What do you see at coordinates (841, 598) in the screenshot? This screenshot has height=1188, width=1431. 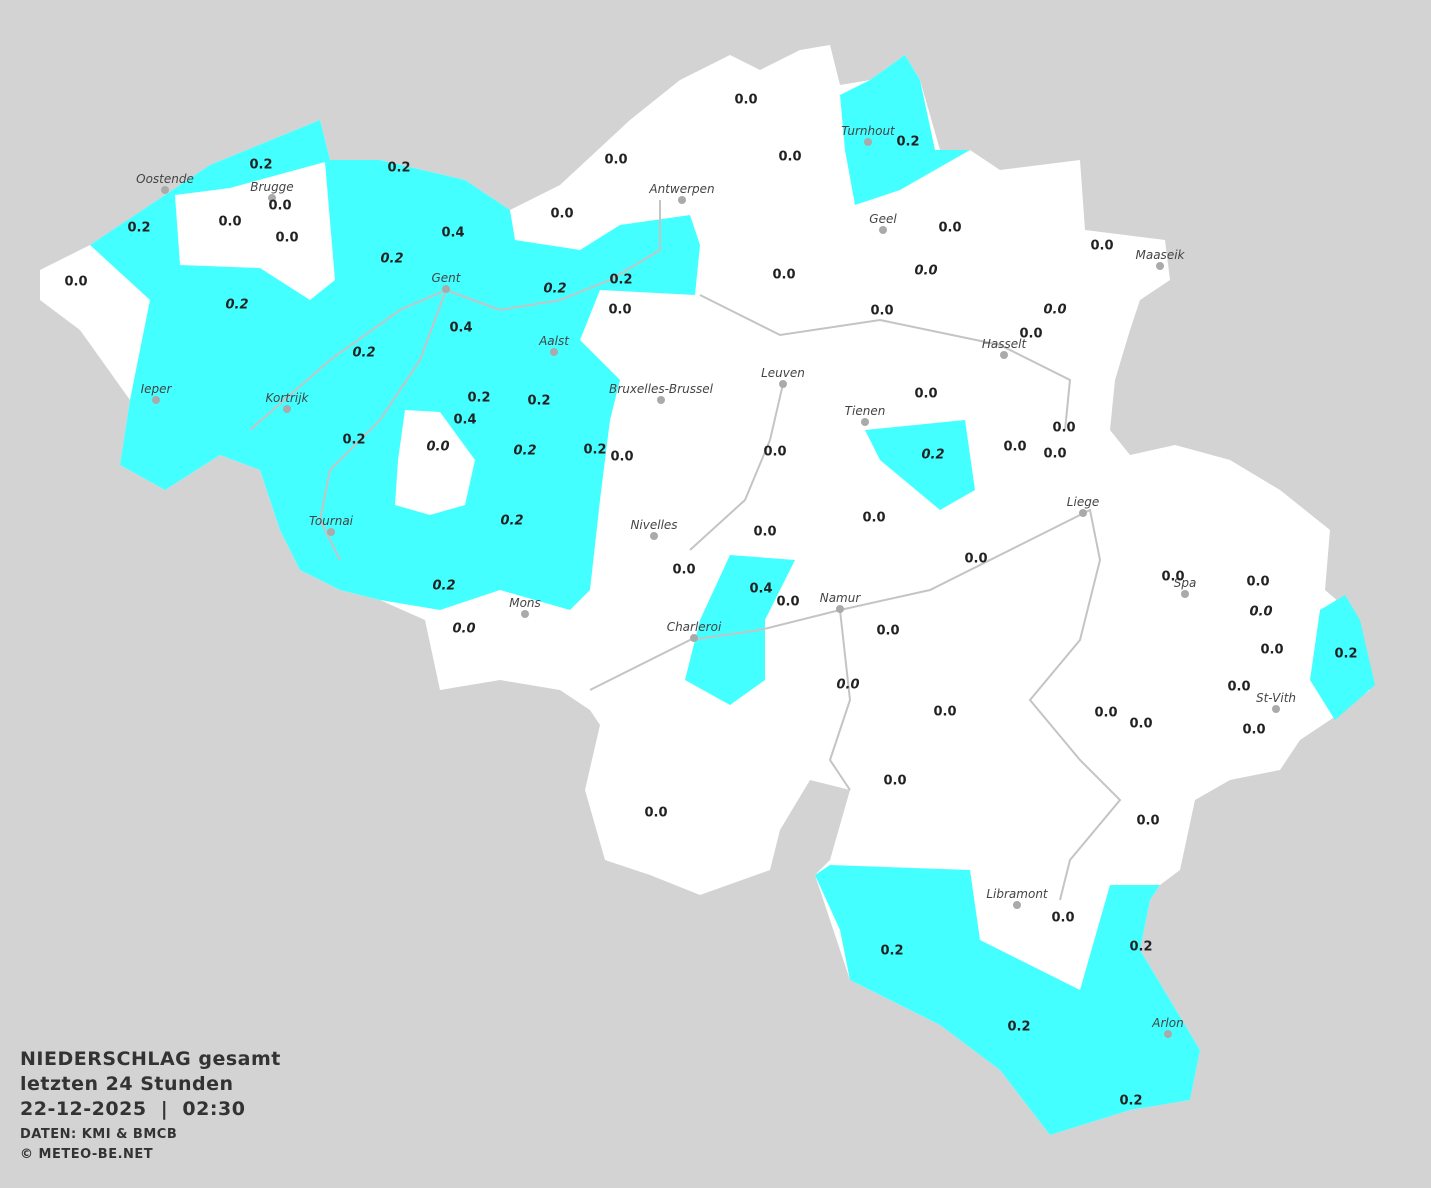 I see `city-name: Namur` at bounding box center [841, 598].